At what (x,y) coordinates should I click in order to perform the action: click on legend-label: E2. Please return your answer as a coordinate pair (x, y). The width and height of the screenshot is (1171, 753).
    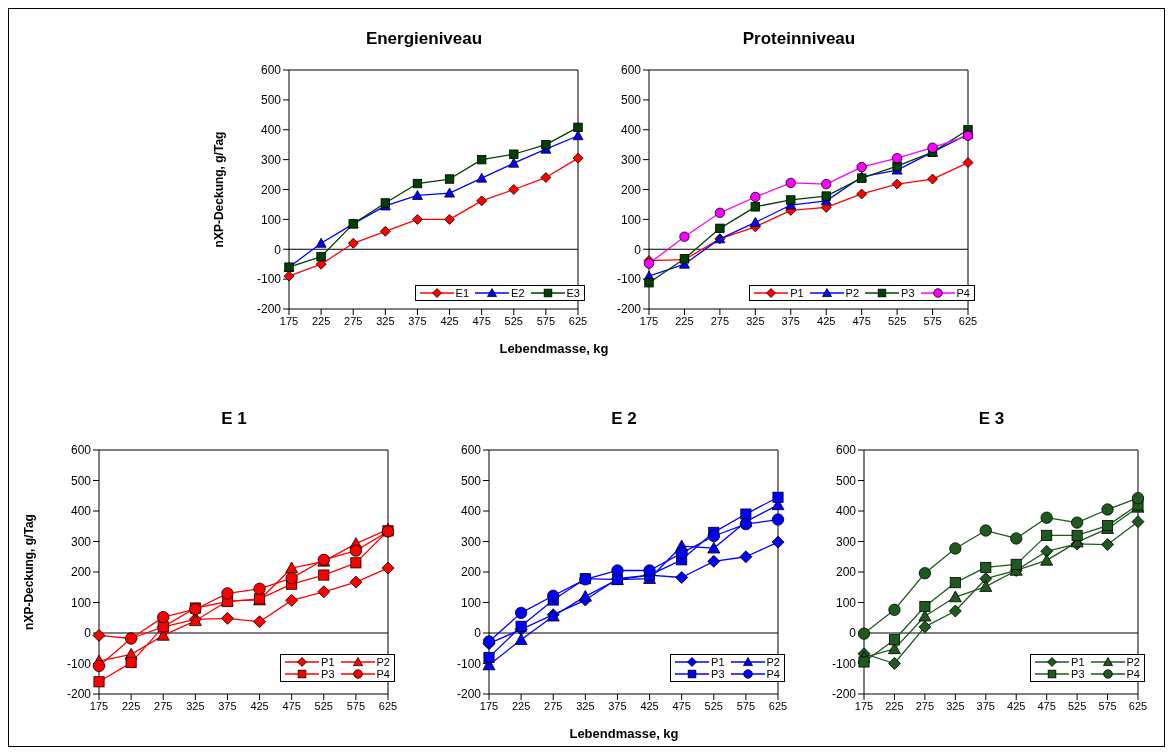
    Looking at the image, I should click on (518, 293).